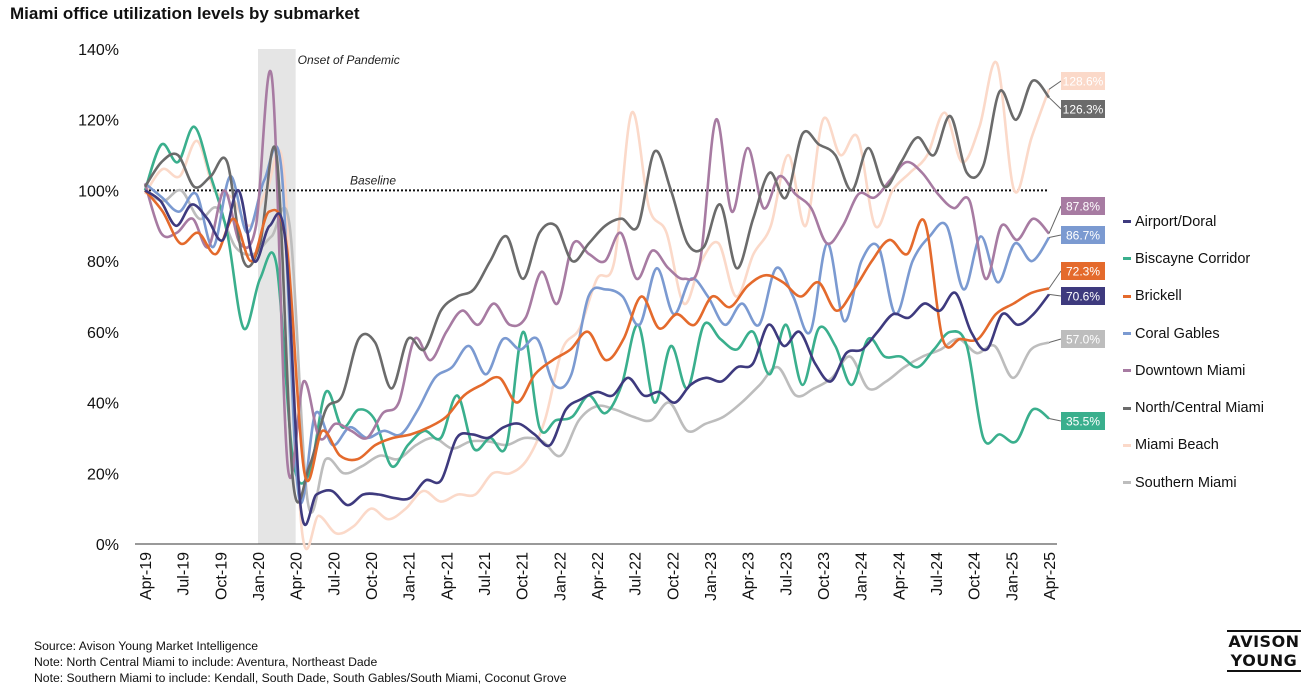 This screenshot has width=1313, height=688. What do you see at coordinates (824, 576) in the screenshot?
I see `x-tick-label: Oct-23` at bounding box center [824, 576].